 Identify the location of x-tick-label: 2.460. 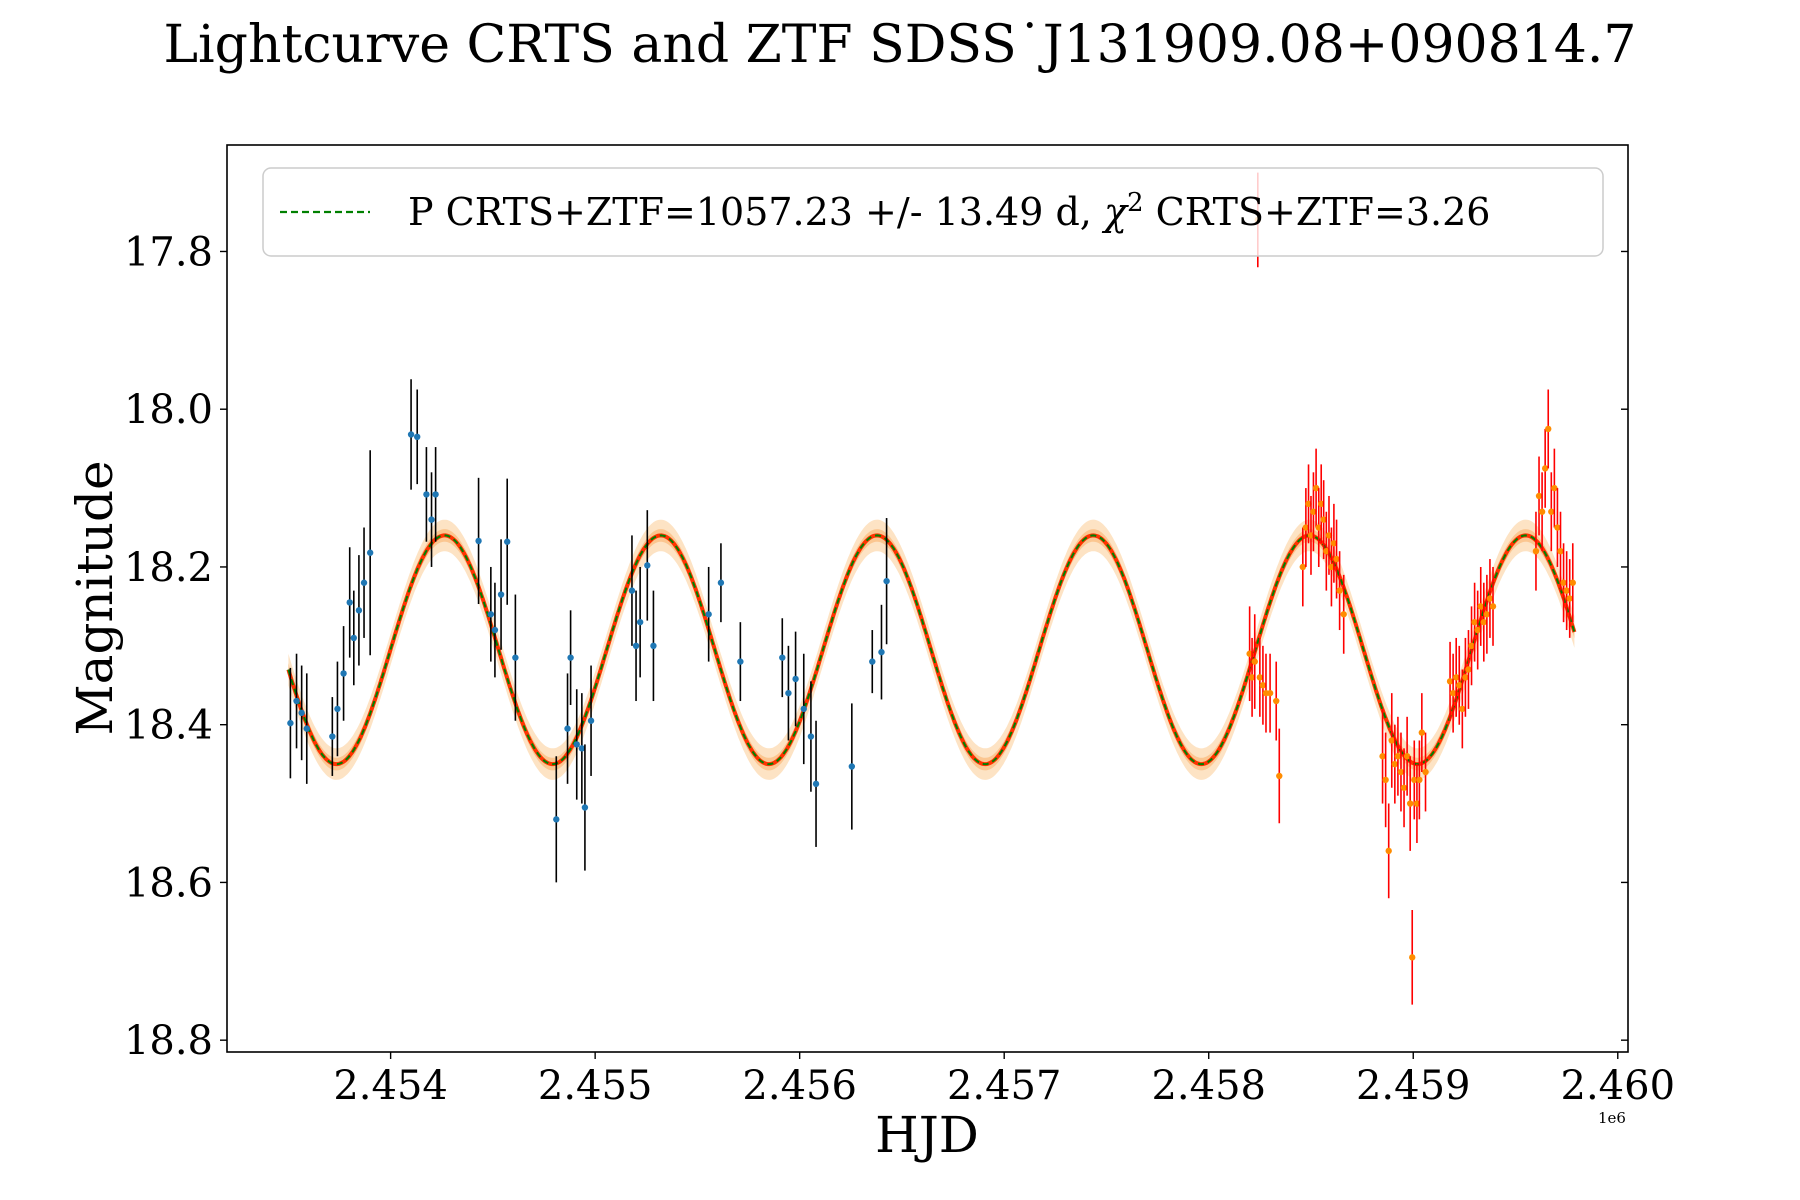
(1618, 1086).